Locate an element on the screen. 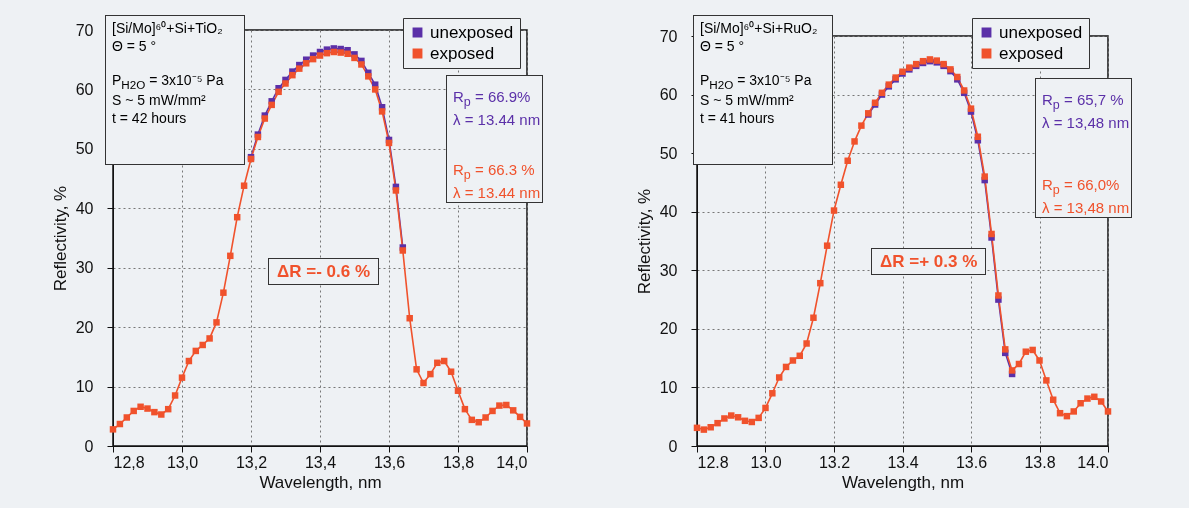 The width and height of the screenshot is (1189, 508). x-tick-label: 13.8 is located at coordinates (1040, 462).